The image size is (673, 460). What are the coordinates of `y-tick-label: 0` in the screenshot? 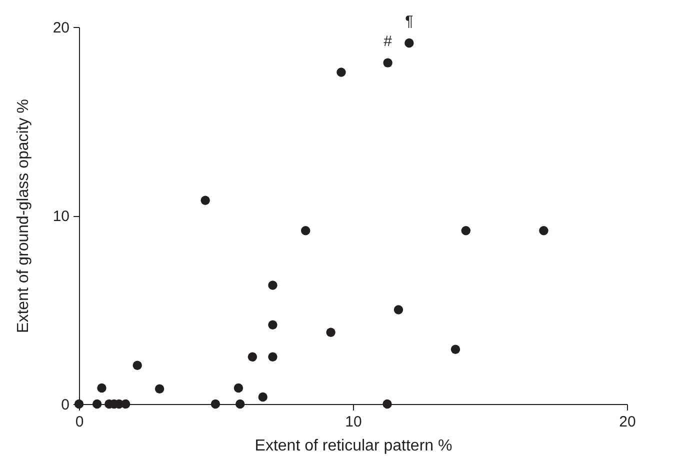 It's located at (65, 405).